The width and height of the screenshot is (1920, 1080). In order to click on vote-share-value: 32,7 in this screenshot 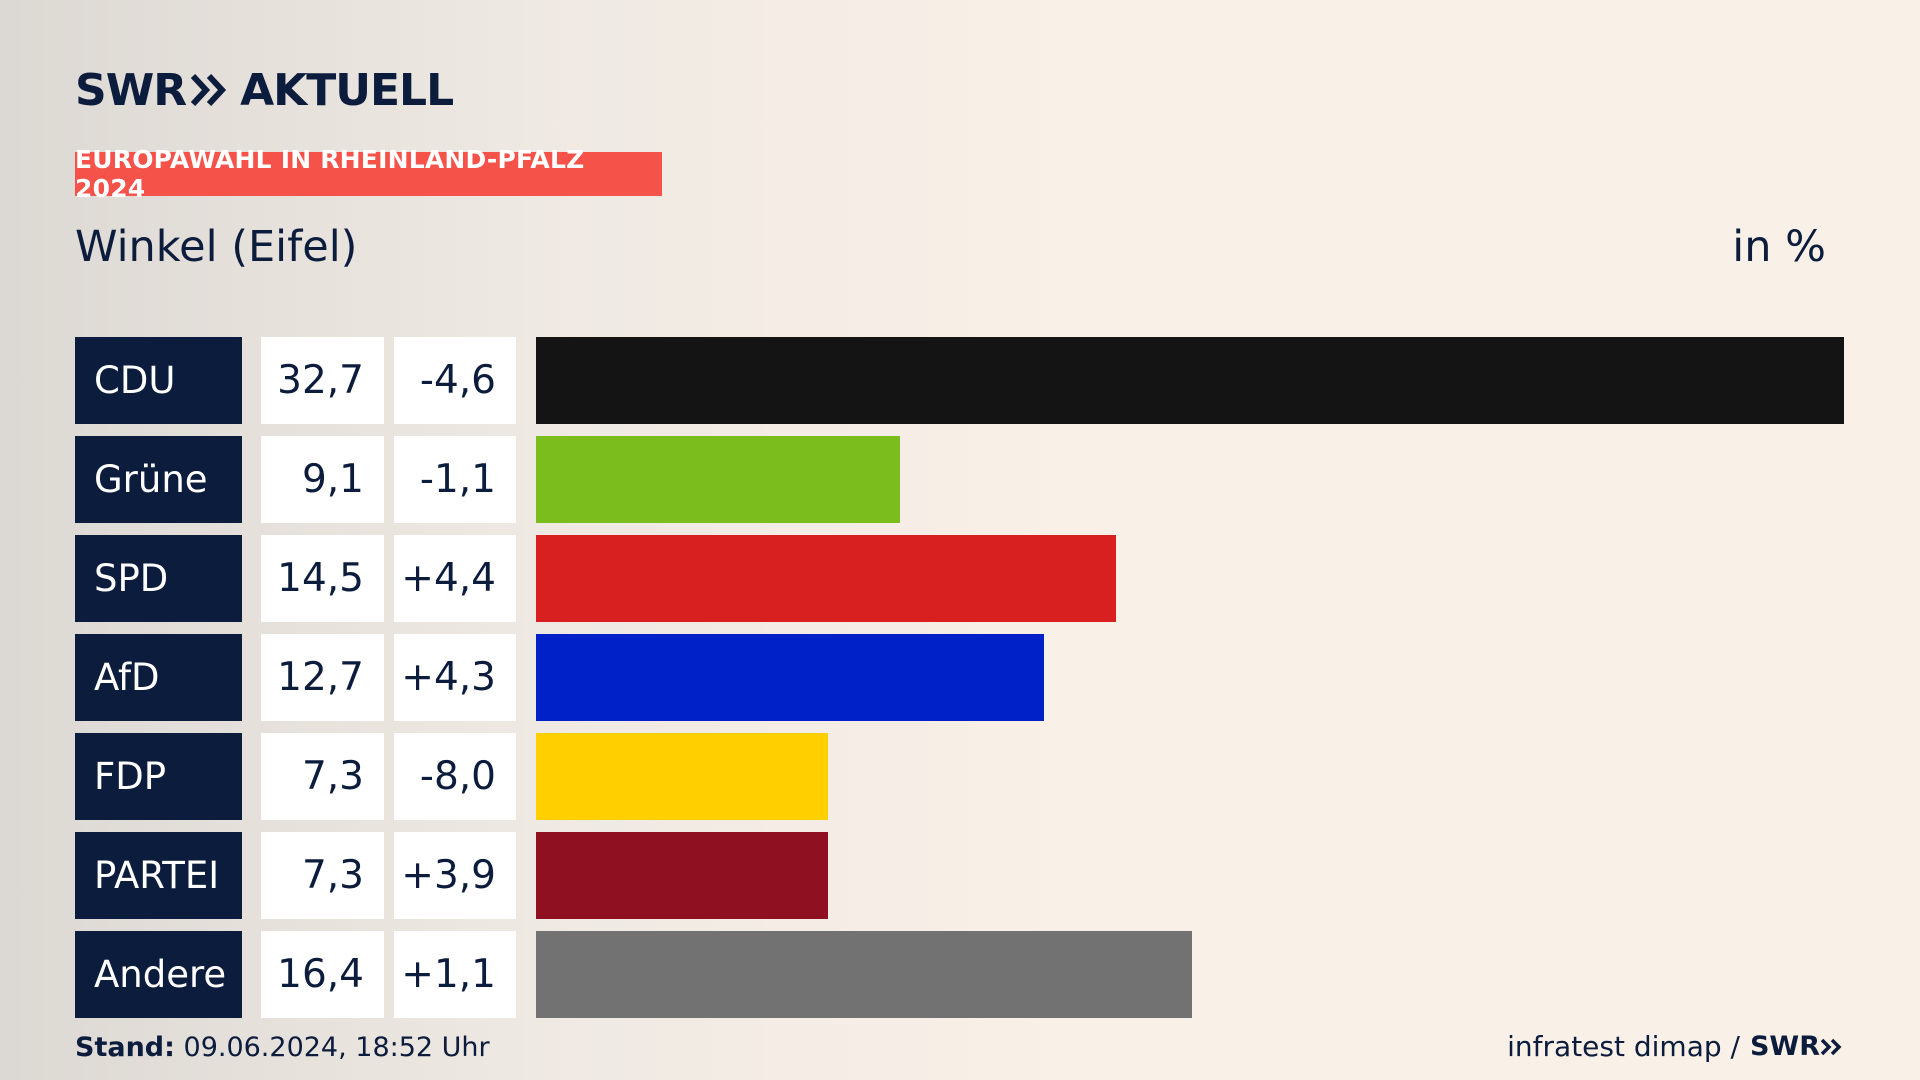, I will do `click(322, 380)`.